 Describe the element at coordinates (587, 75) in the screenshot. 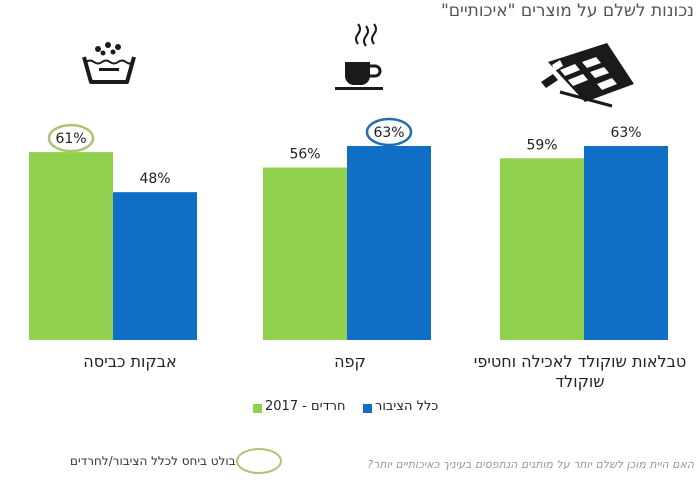

I see `chocolate-bar-icon` at that location.